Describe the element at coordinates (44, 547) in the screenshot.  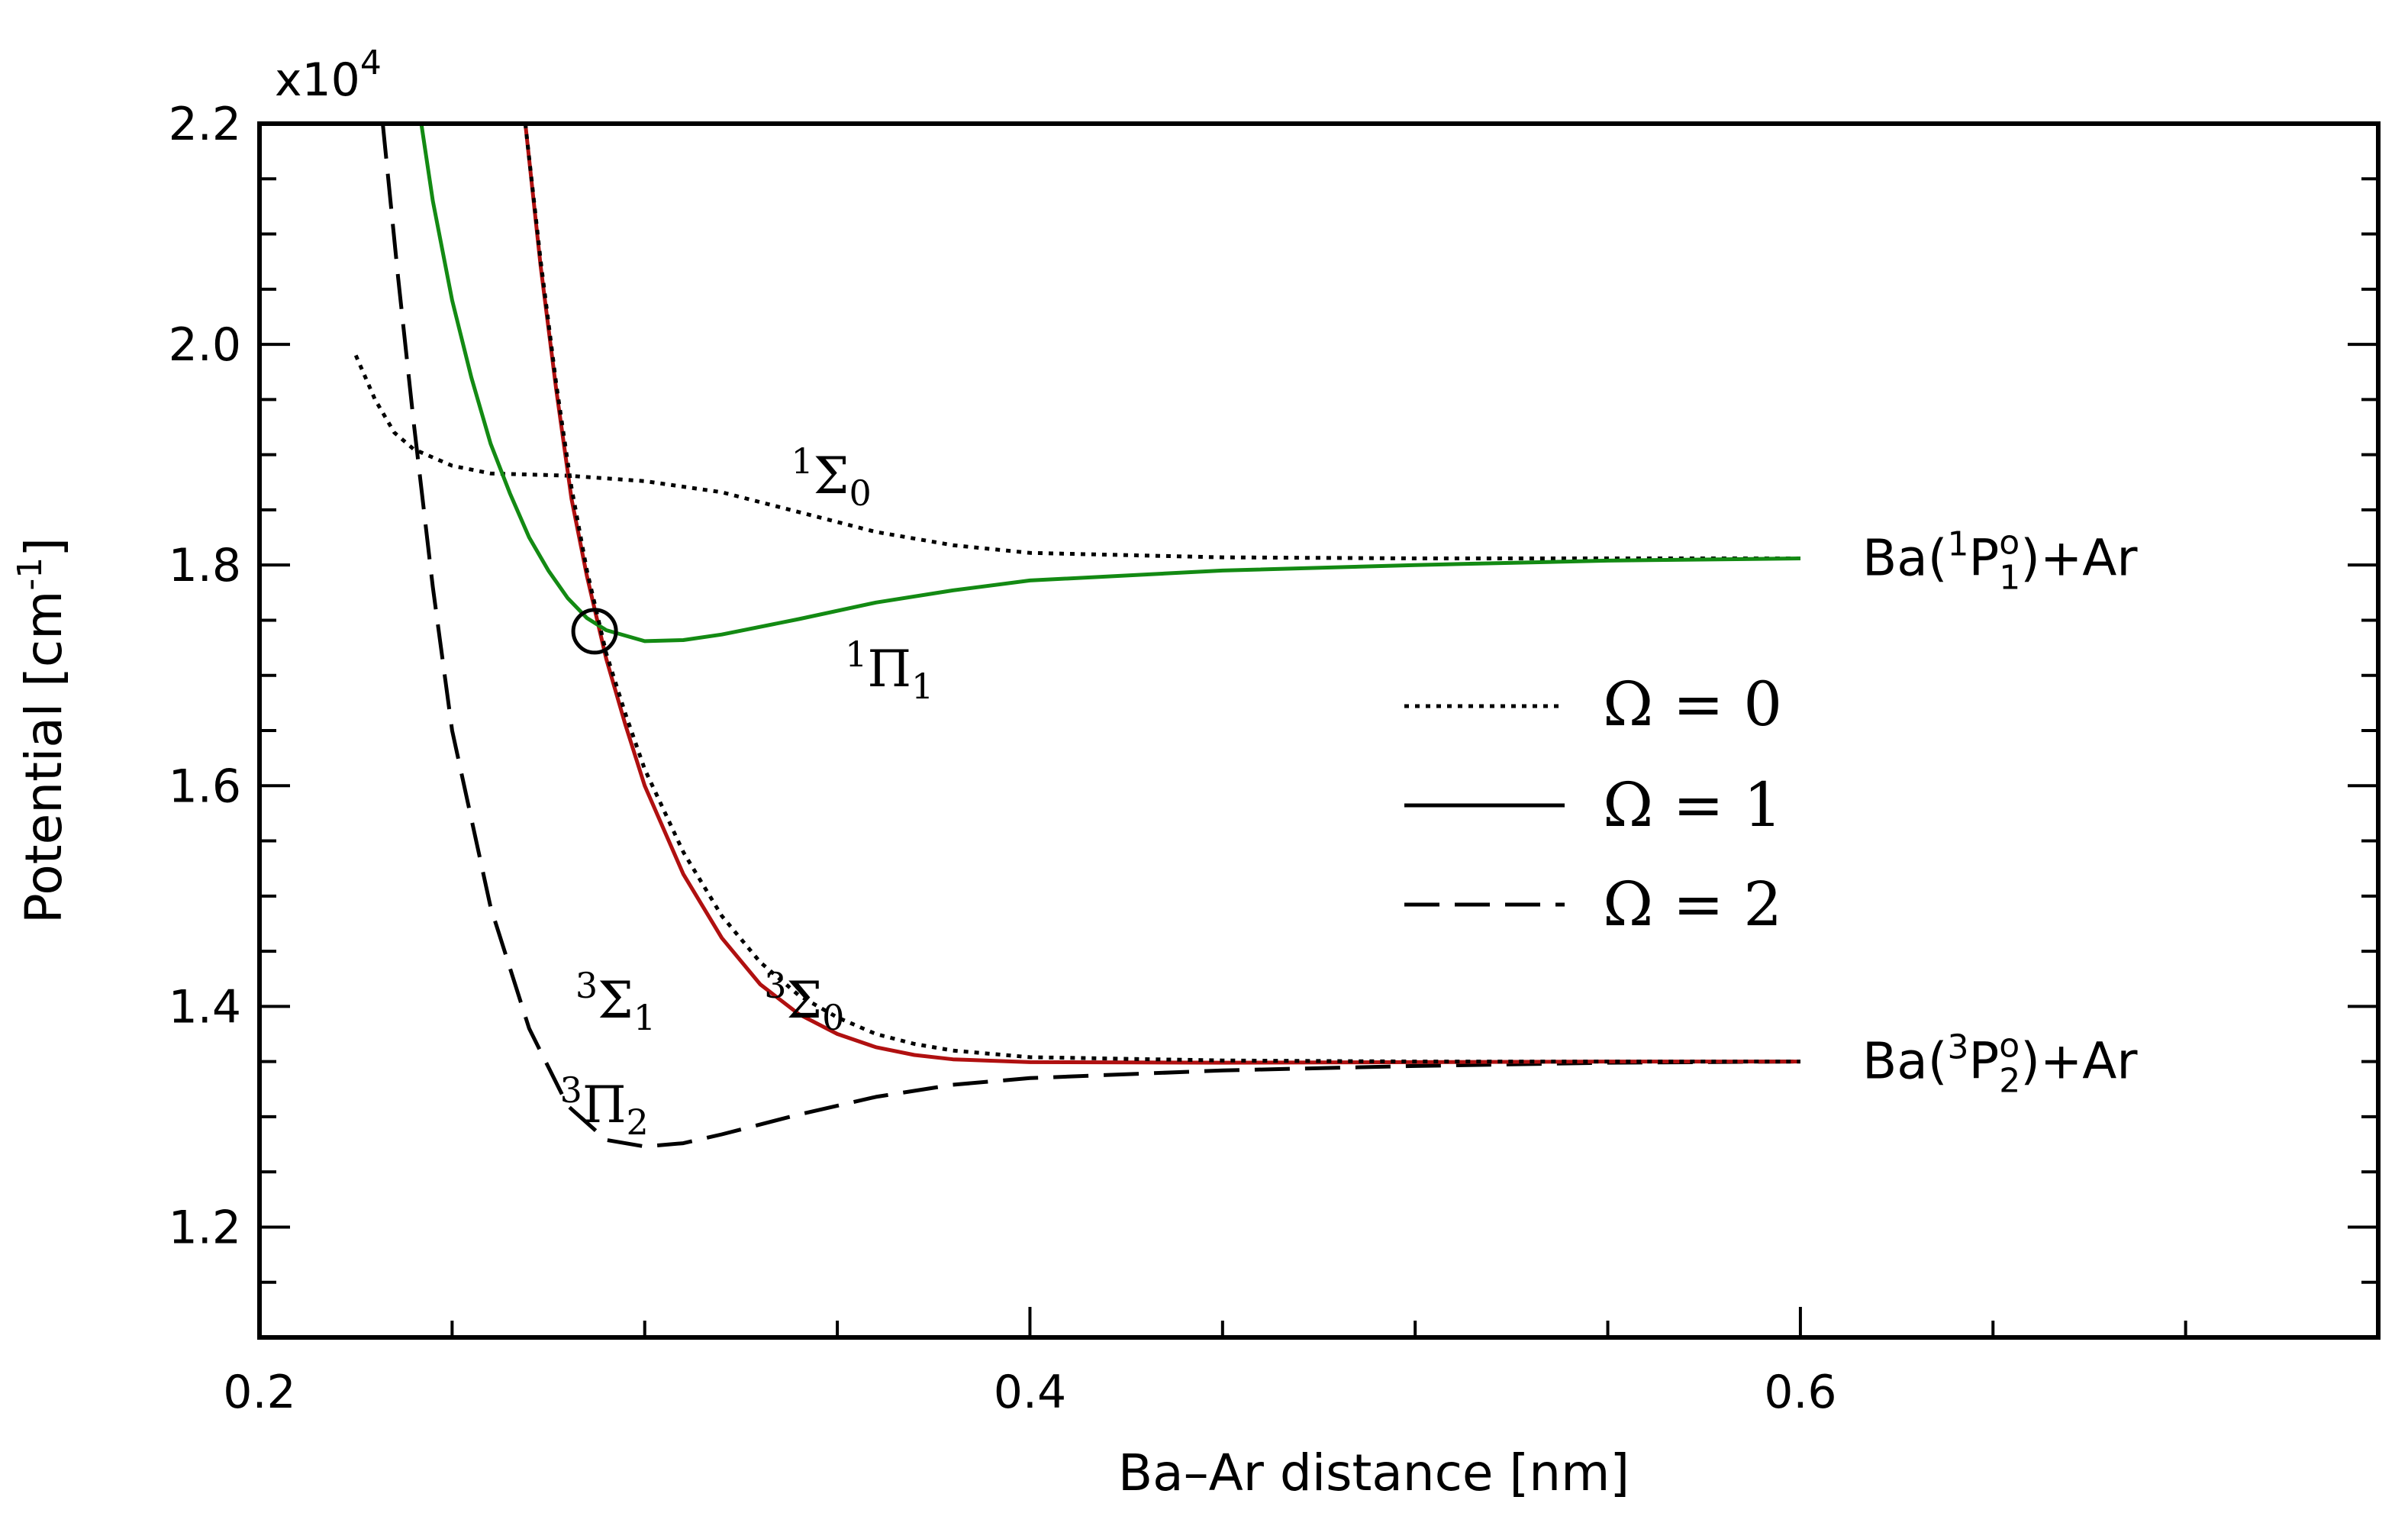
I see `y-axis-label-suffix: ]` at that location.